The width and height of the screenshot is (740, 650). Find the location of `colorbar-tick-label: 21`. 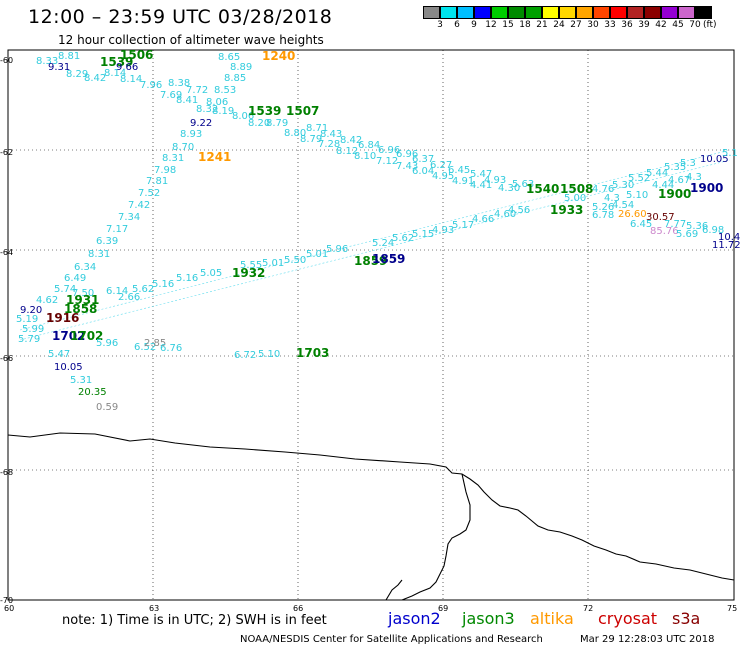

colorbar-tick-label: 21 is located at coordinates (542, 25).